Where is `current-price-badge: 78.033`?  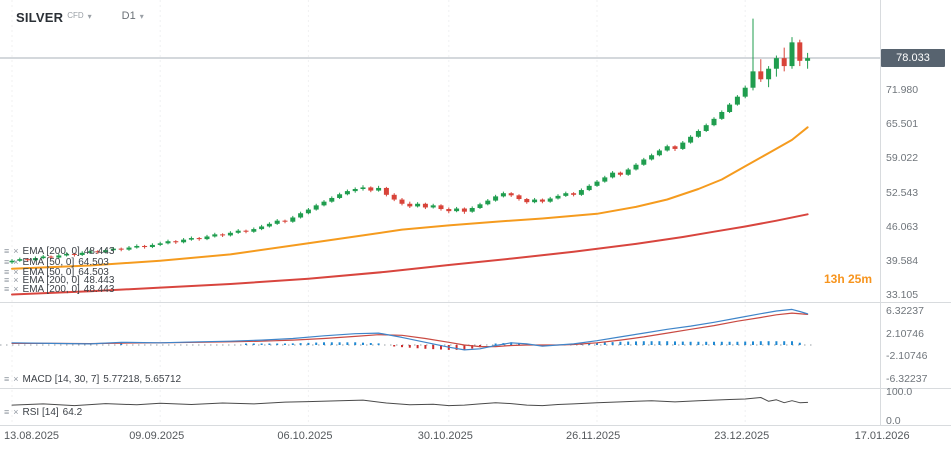
current-price-badge: 78.033 is located at coordinates (913, 58).